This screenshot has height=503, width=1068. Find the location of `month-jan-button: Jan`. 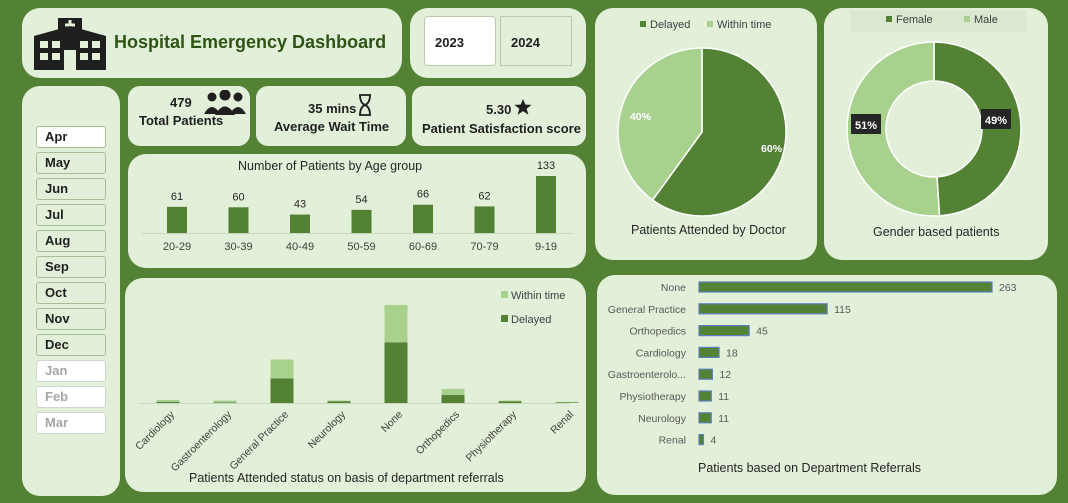

month-jan-button: Jan is located at coordinates (71, 371).